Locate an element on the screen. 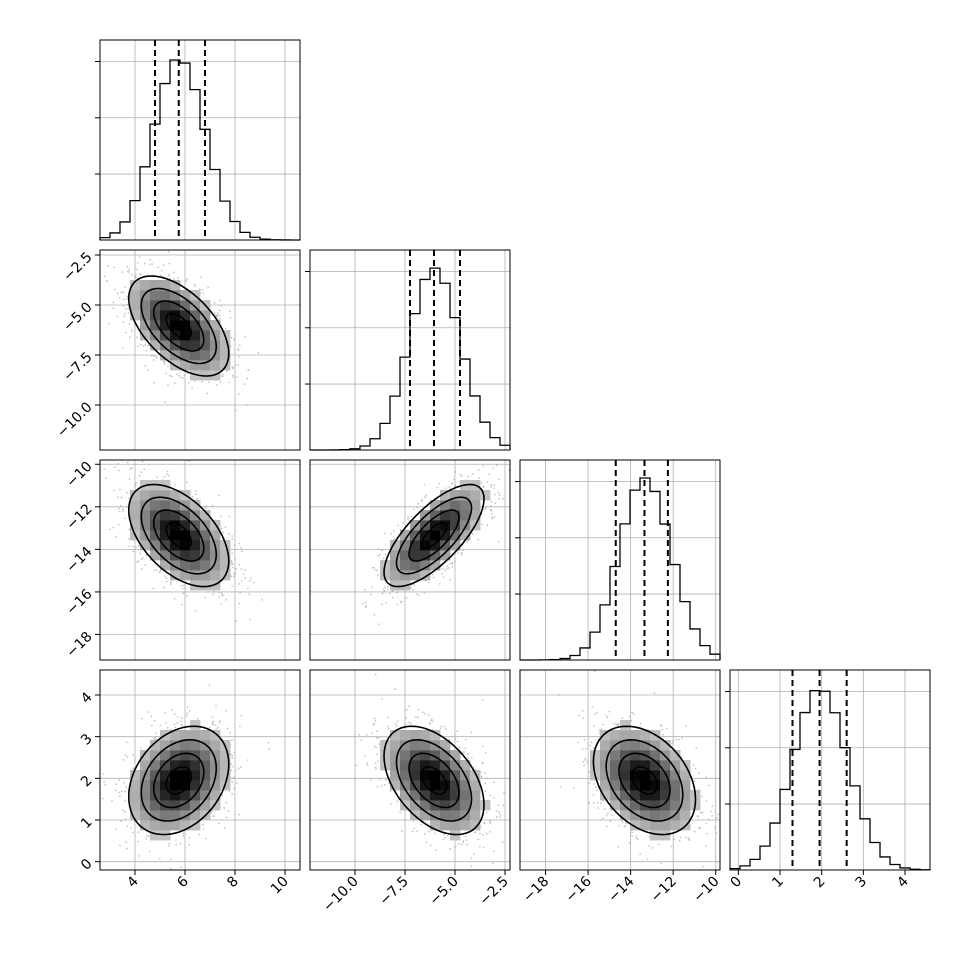  y-tick-label: −18 is located at coordinates (79, 645).